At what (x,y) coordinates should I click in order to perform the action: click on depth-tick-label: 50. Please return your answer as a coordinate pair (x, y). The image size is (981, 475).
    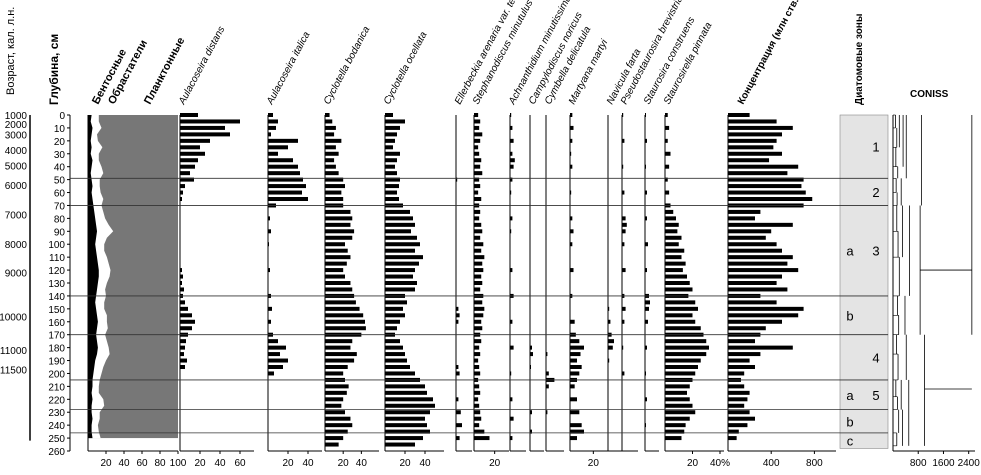
    Looking at the image, I should click on (60, 181).